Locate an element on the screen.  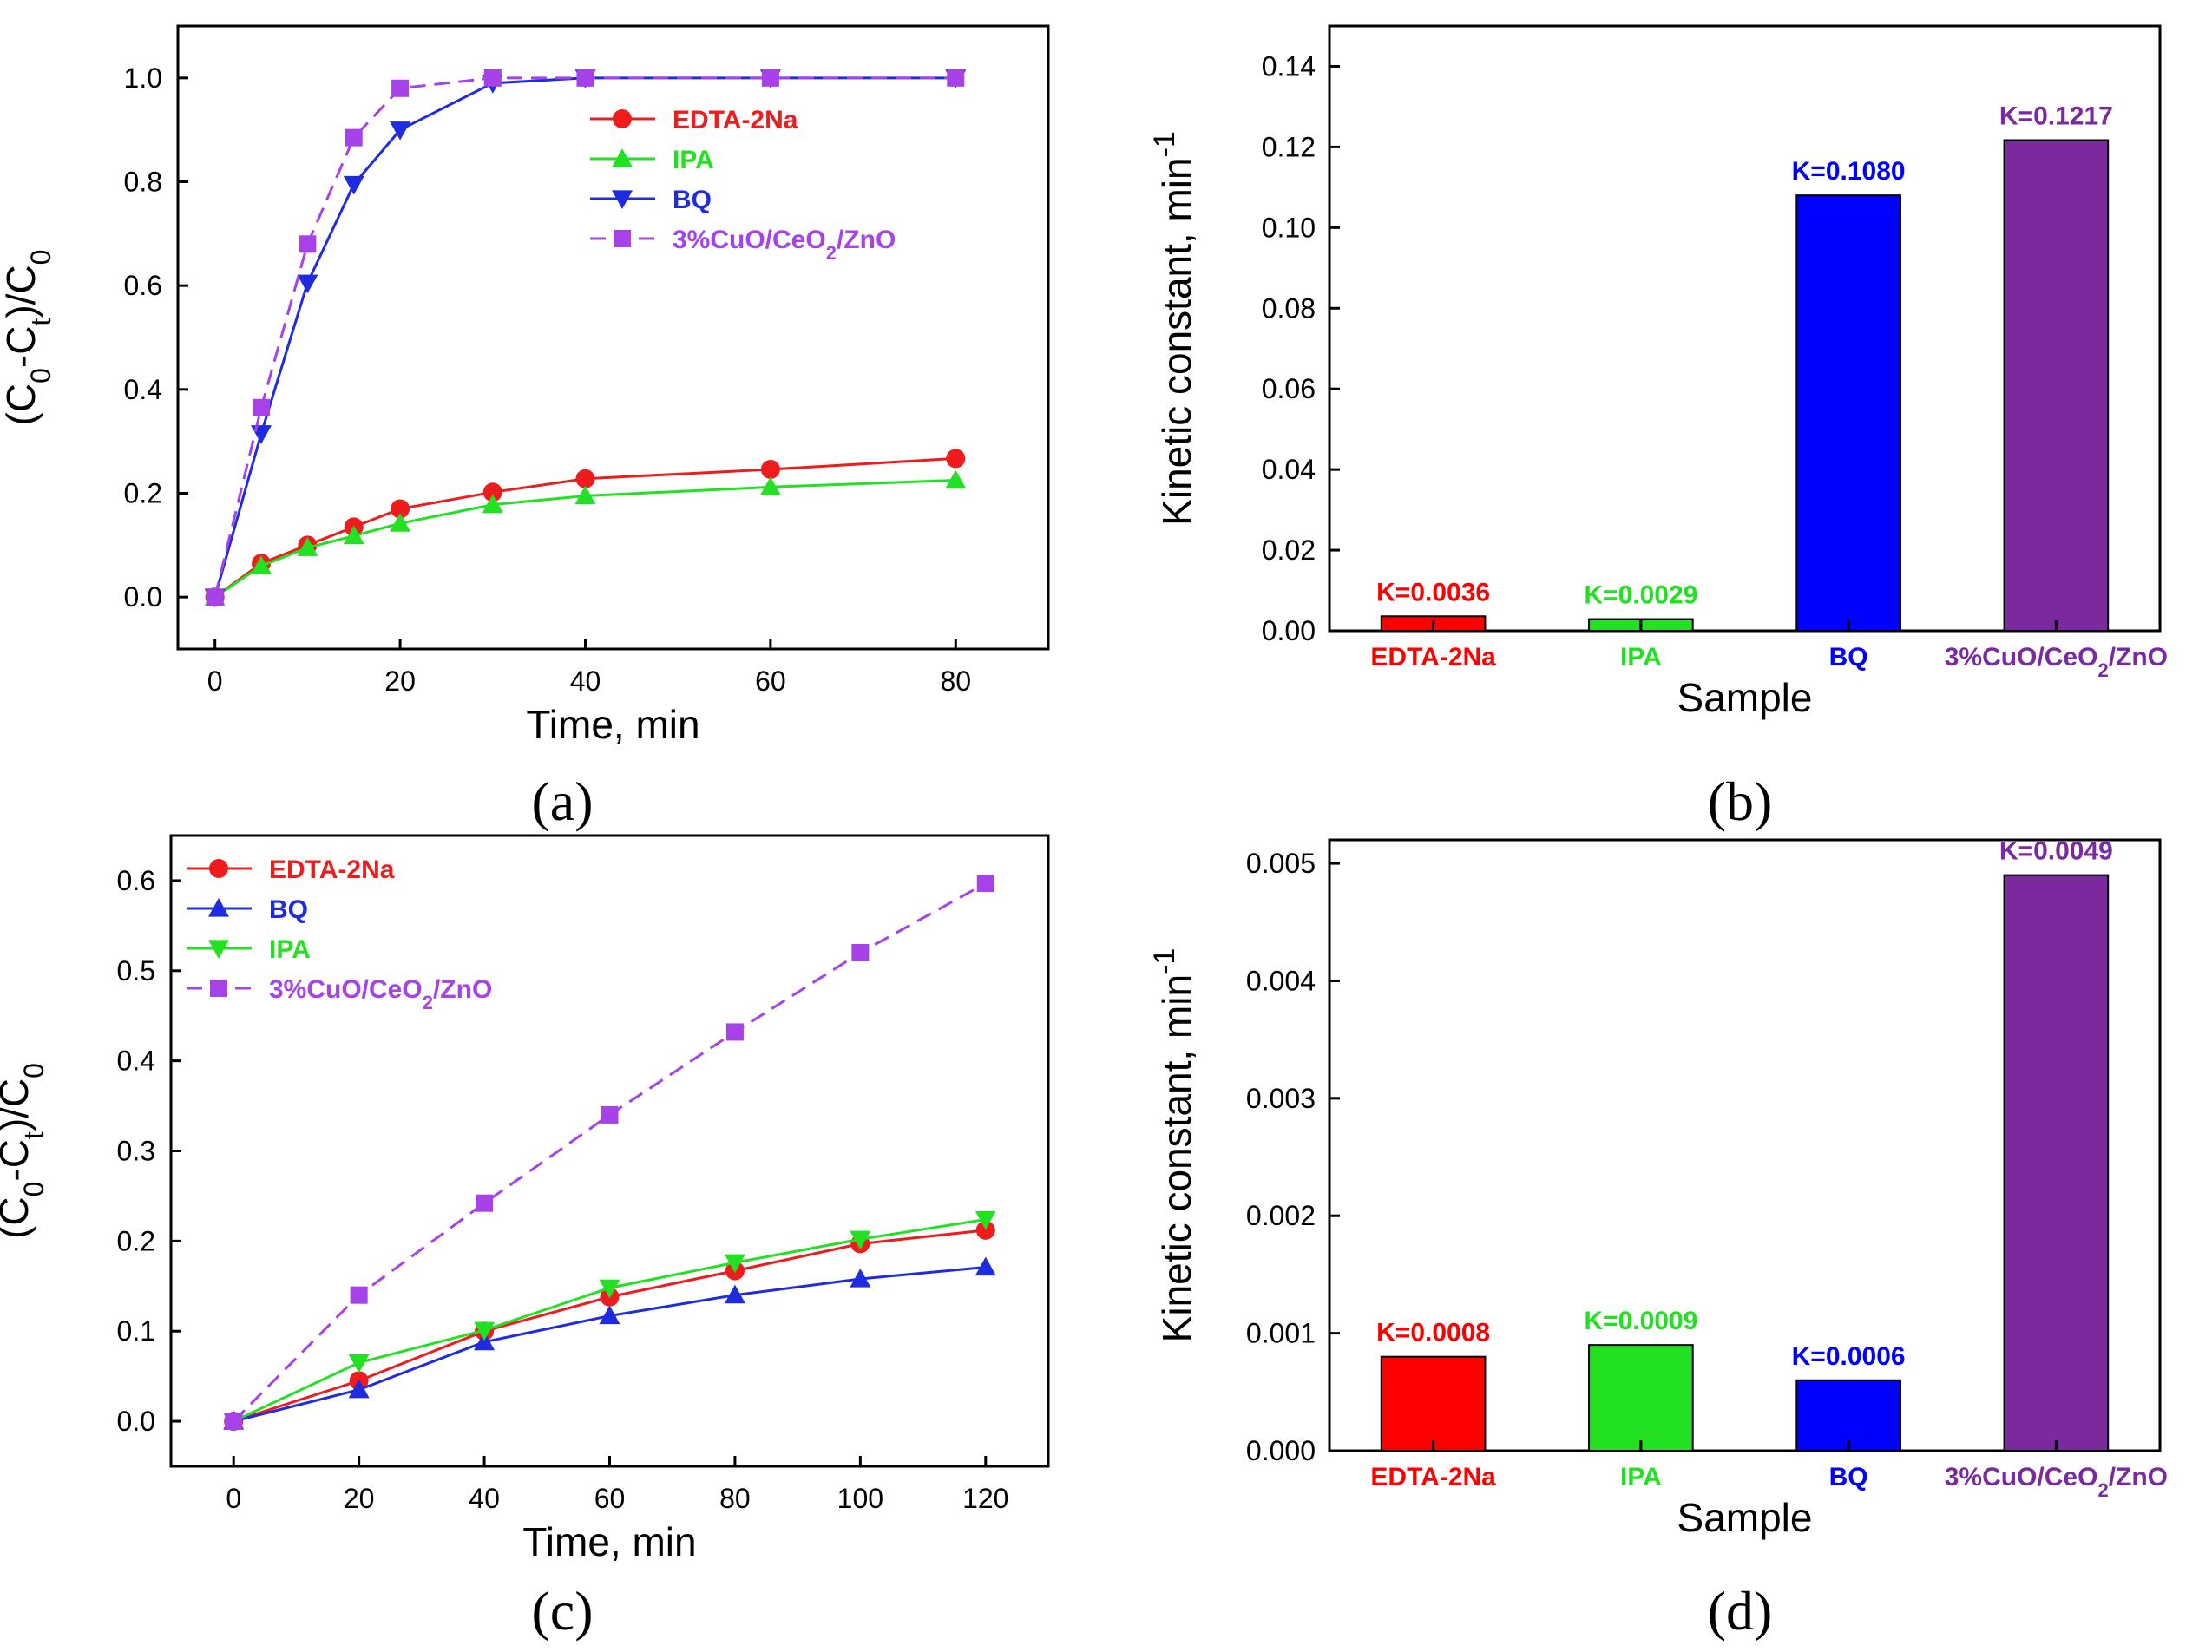
d-y-tick-label: 0.003 is located at coordinates (1281, 1098).